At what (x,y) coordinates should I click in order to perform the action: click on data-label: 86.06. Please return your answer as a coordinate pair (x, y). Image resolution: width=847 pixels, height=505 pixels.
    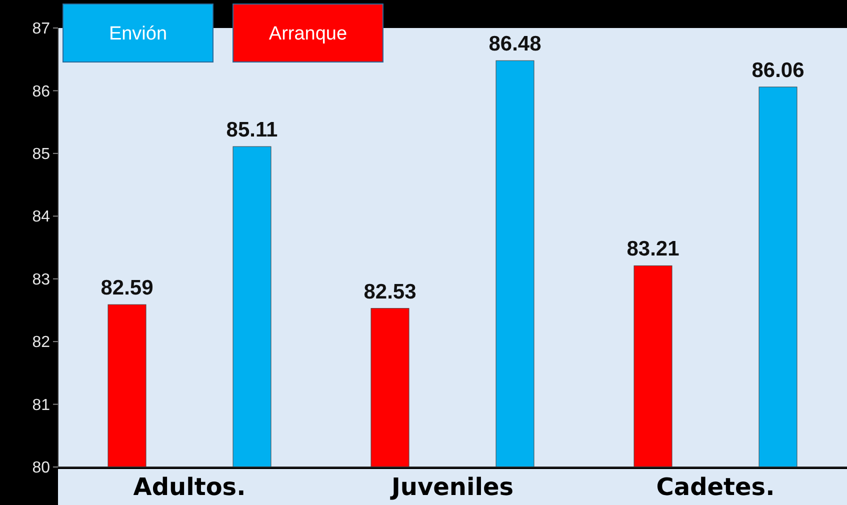
    Looking at the image, I should click on (778, 70).